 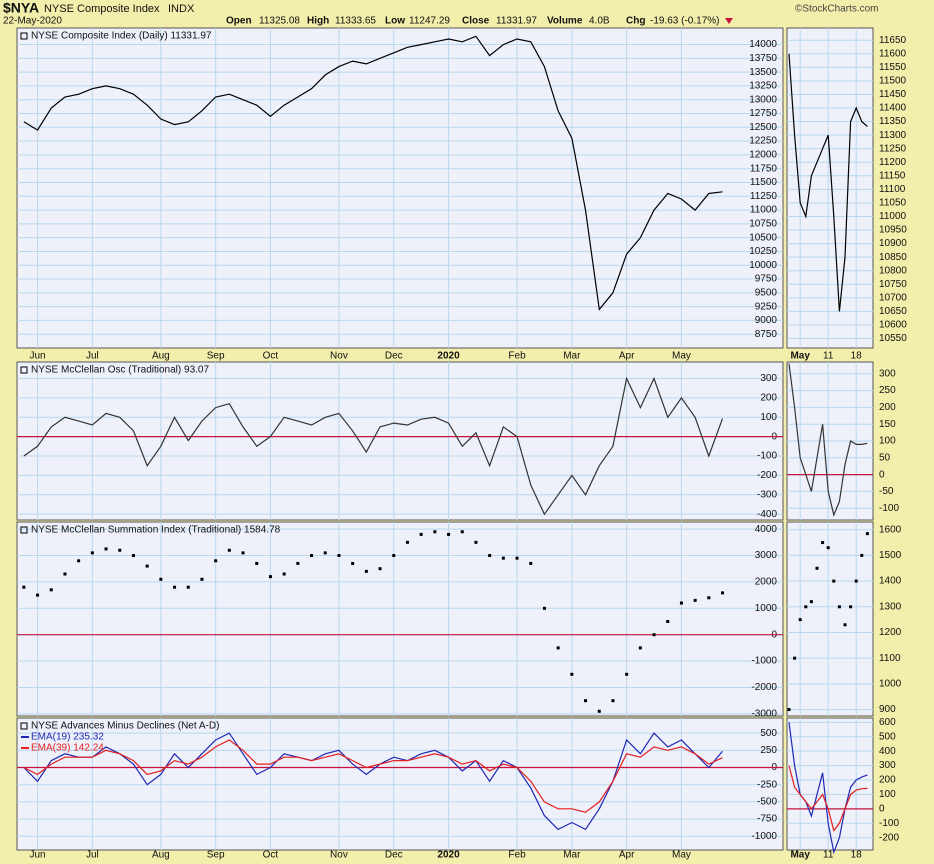 What do you see at coordinates (24, 36) in the screenshot?
I see `title-icon` at bounding box center [24, 36].